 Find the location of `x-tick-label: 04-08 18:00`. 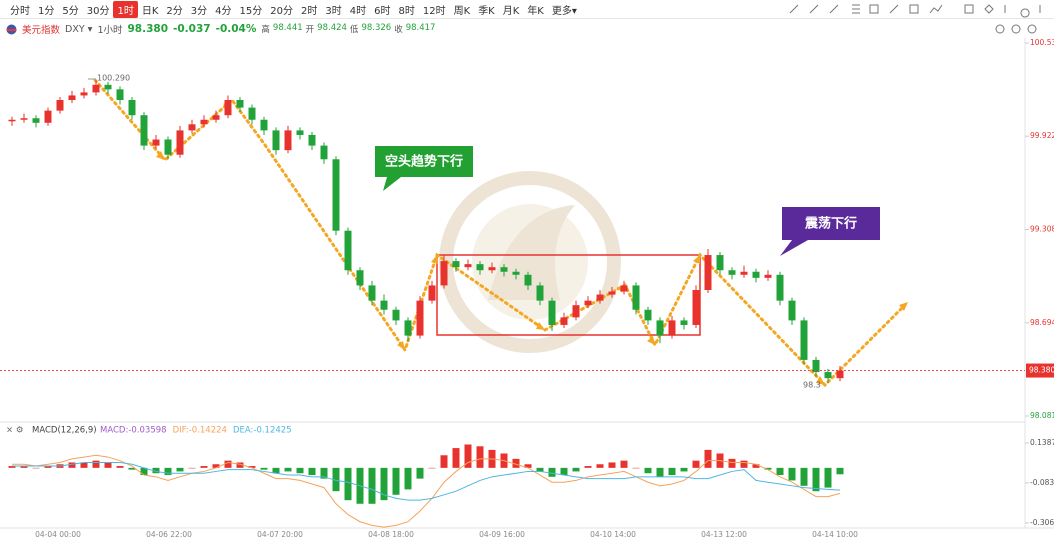

x-tick-label: 04-08 18:00 is located at coordinates (391, 534).